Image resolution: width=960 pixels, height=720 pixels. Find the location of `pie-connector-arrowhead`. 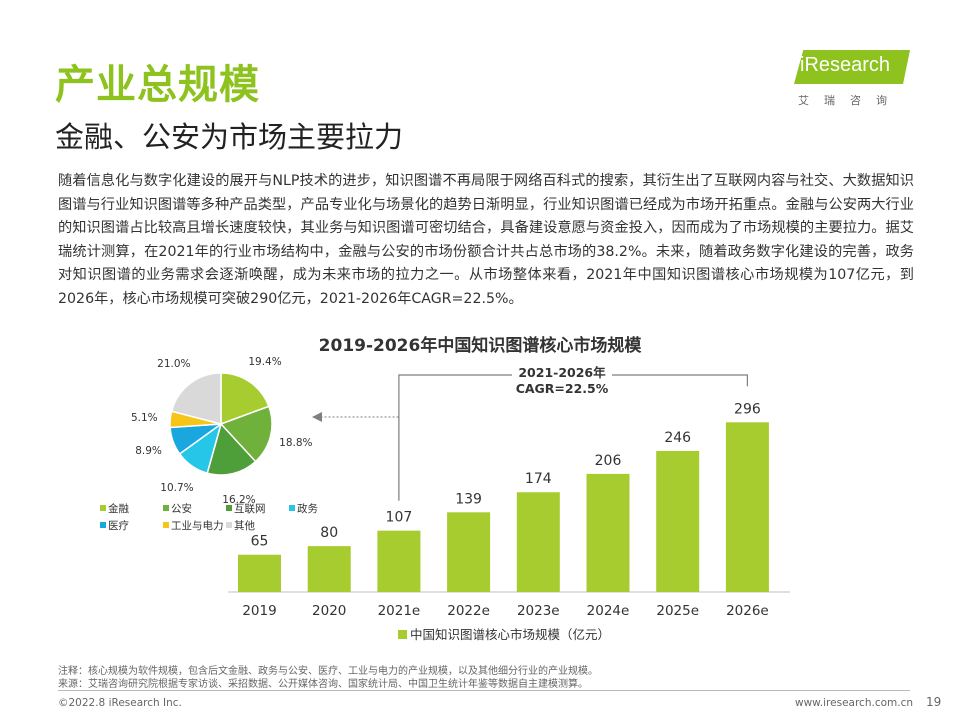

pie-connector-arrowhead is located at coordinates (317, 417).